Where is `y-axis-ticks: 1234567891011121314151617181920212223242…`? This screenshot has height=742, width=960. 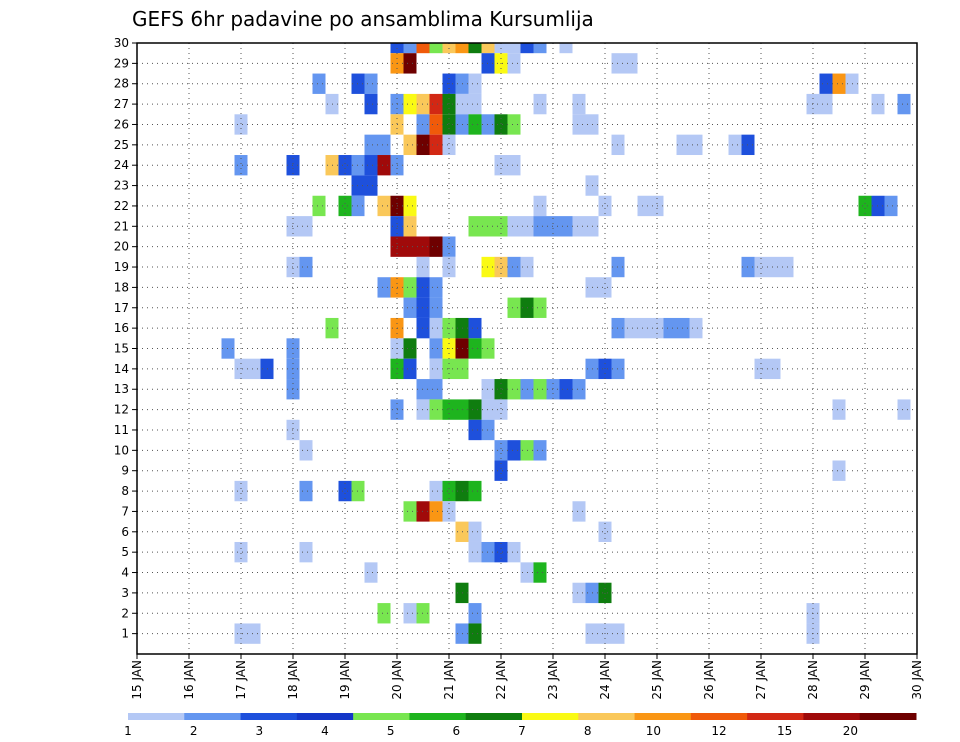 y-axis-ticks: 1234567891011121314151617181920212223242… is located at coordinates (125, 338).